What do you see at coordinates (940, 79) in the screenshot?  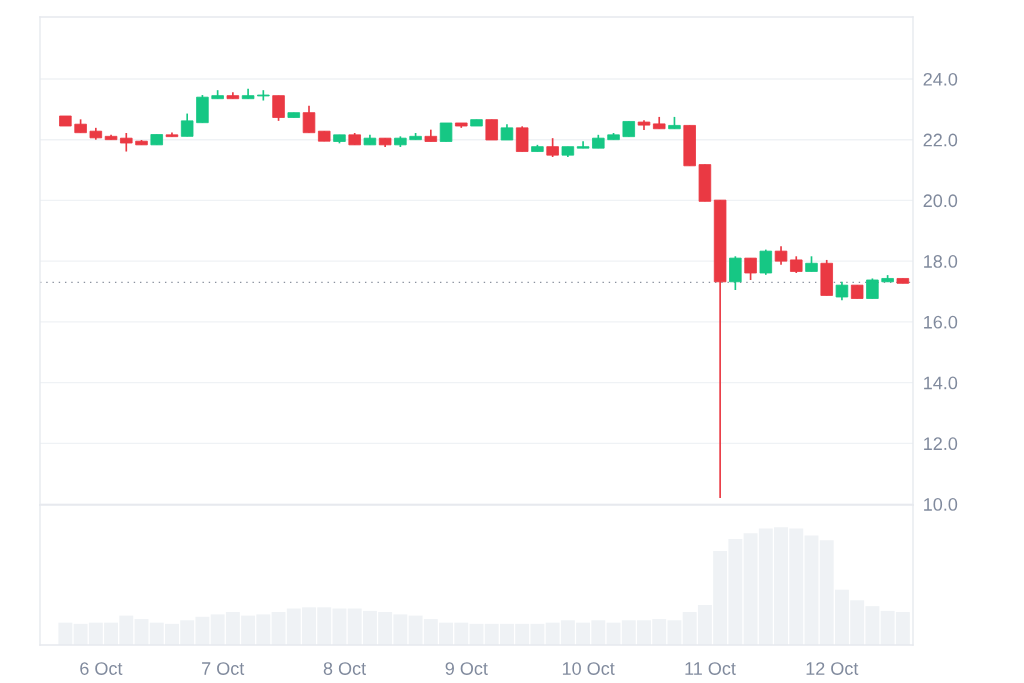 I see `y-tick-label: 24.0` at bounding box center [940, 79].